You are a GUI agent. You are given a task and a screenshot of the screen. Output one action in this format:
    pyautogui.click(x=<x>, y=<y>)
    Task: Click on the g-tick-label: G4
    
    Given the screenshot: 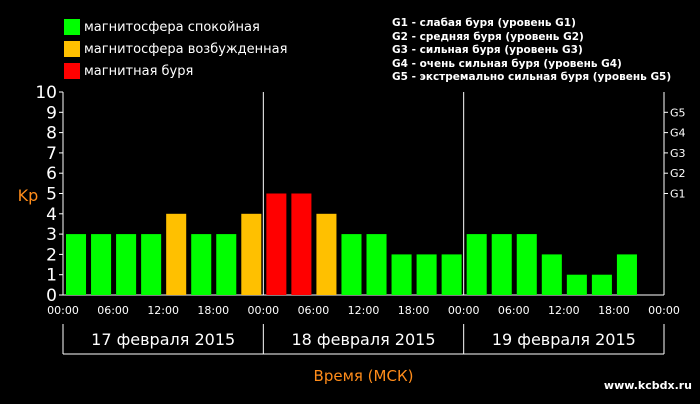 What is the action you would take?
    pyautogui.click(x=678, y=133)
    